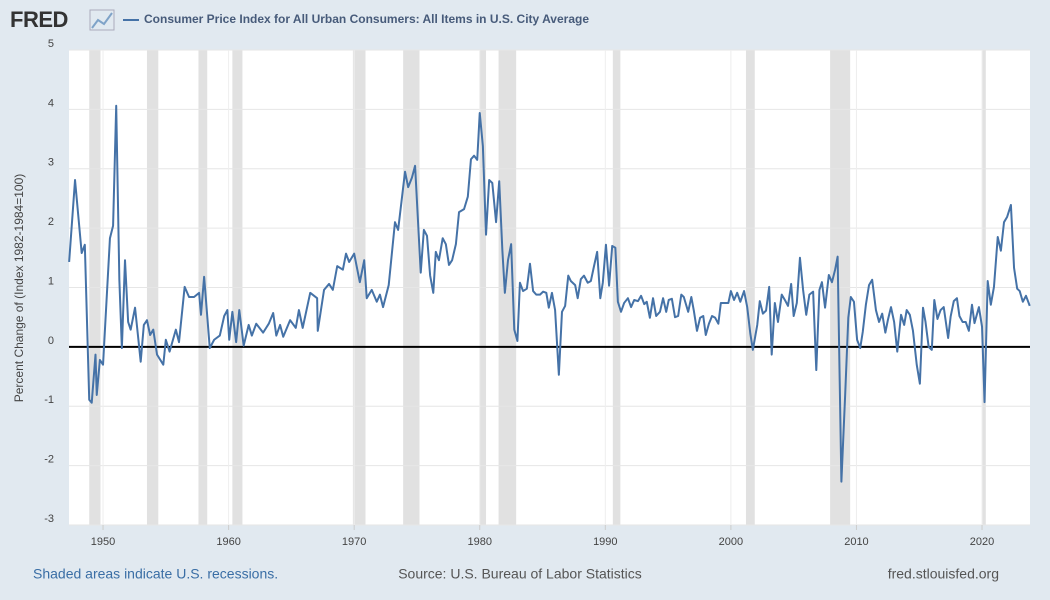 The height and width of the screenshot is (600, 1050). I want to click on source: Source: U.S. Bureau of Labor Statistics, so click(520, 574).